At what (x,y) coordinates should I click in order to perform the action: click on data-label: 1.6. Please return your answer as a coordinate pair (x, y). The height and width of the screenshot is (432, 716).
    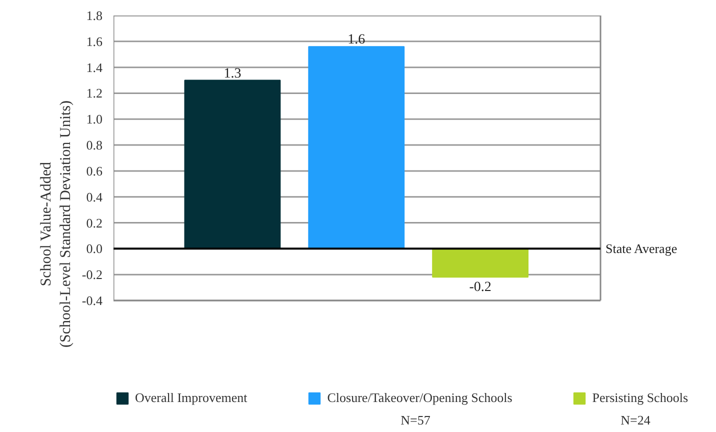
    Looking at the image, I should click on (357, 40).